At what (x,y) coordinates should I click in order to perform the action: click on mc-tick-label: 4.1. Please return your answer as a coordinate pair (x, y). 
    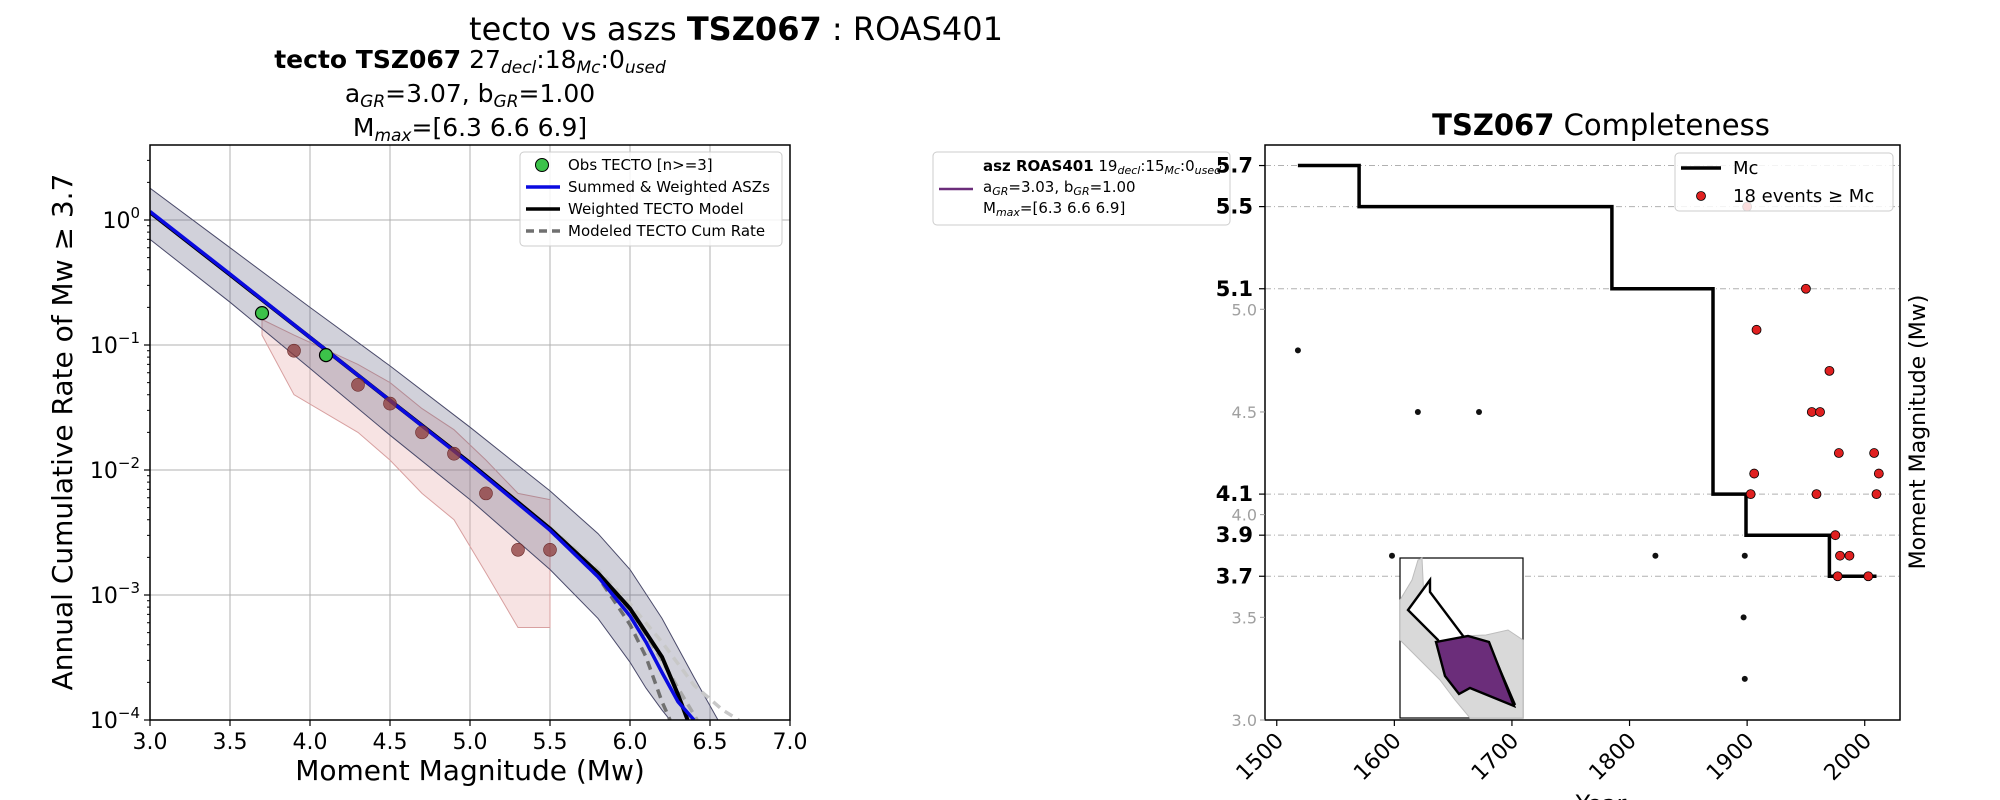
    Looking at the image, I should click on (1234, 494).